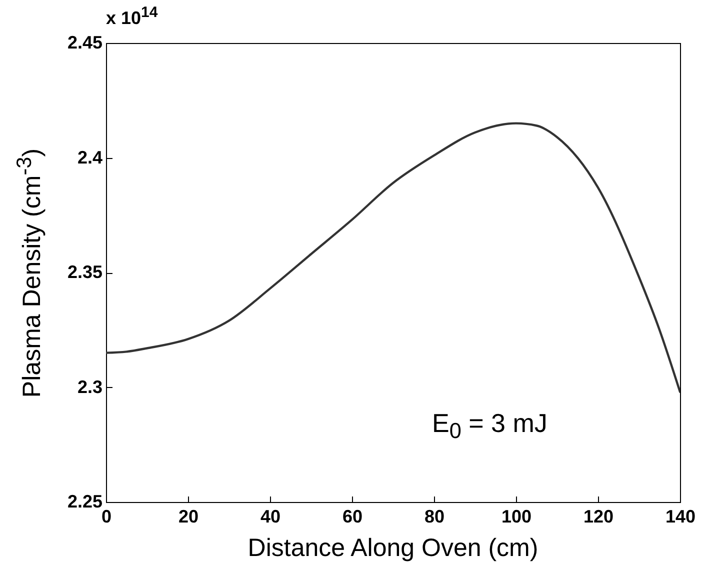 The height and width of the screenshot is (567, 707). Describe the element at coordinates (84, 42) in the screenshot. I see `y-tick-label: 2.45` at that location.